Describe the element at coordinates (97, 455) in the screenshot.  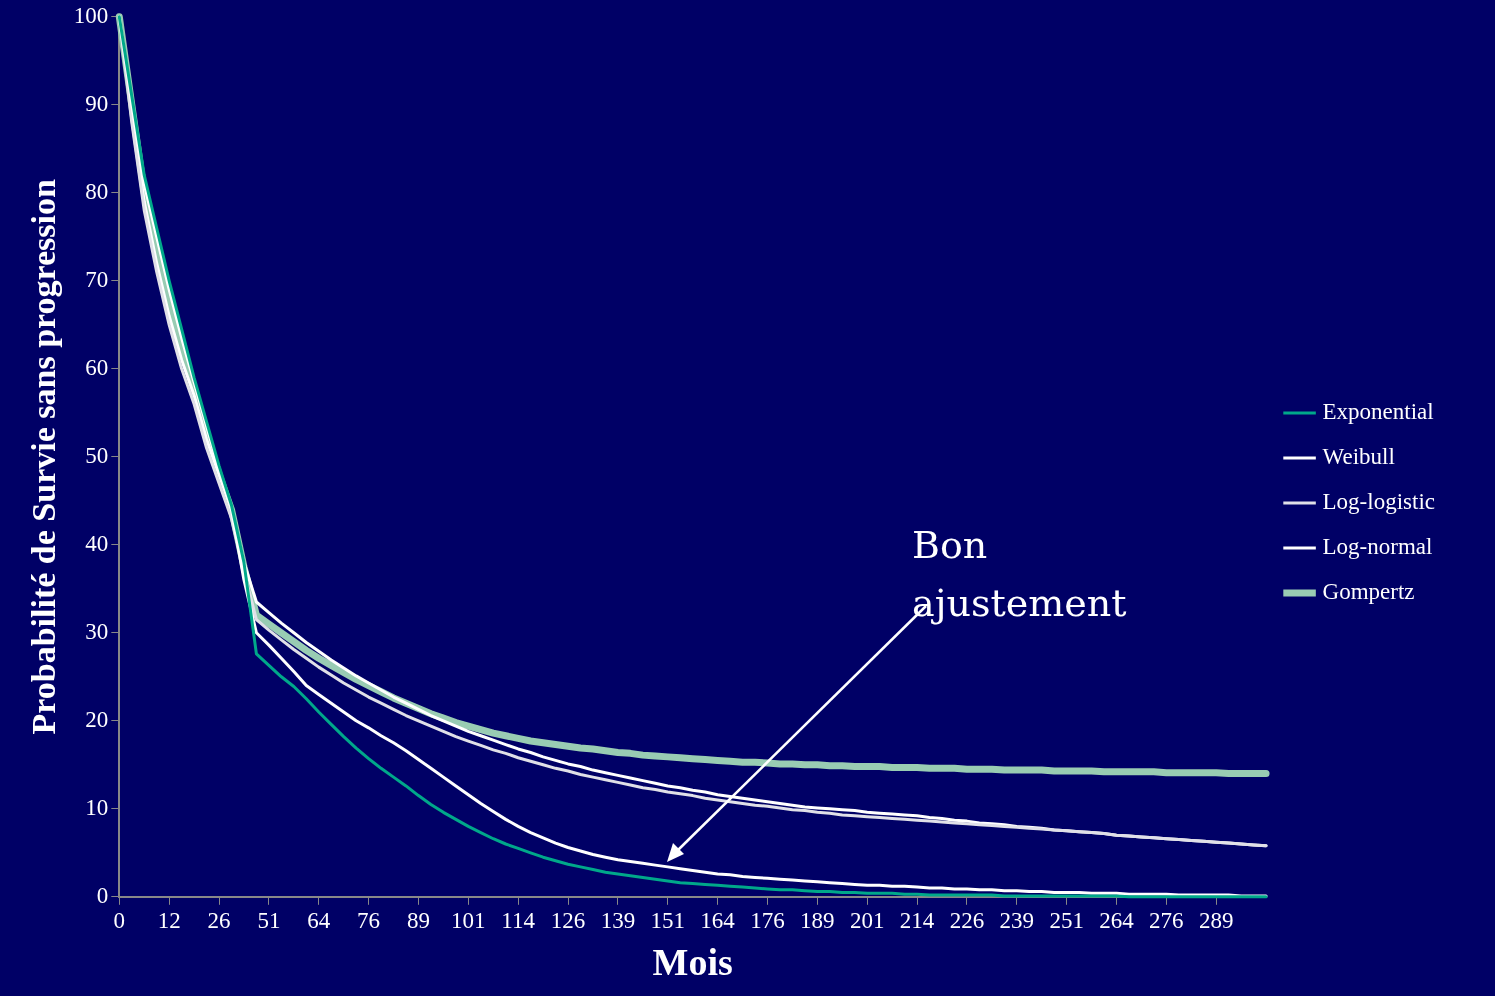
I see `y-tick-label: 50` at that location.